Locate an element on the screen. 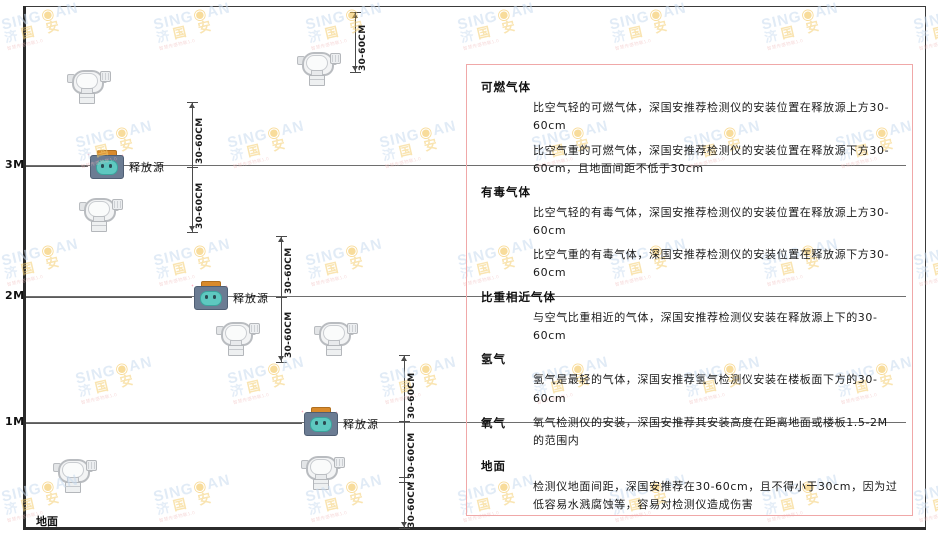  section-title: 可燃气体 is located at coordinates (506, 87).